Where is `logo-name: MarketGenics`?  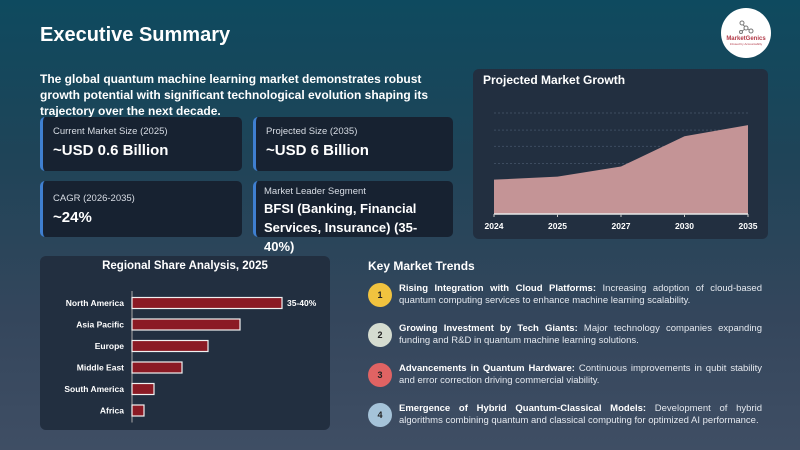
logo-name: MarketGenics is located at coordinates (746, 39).